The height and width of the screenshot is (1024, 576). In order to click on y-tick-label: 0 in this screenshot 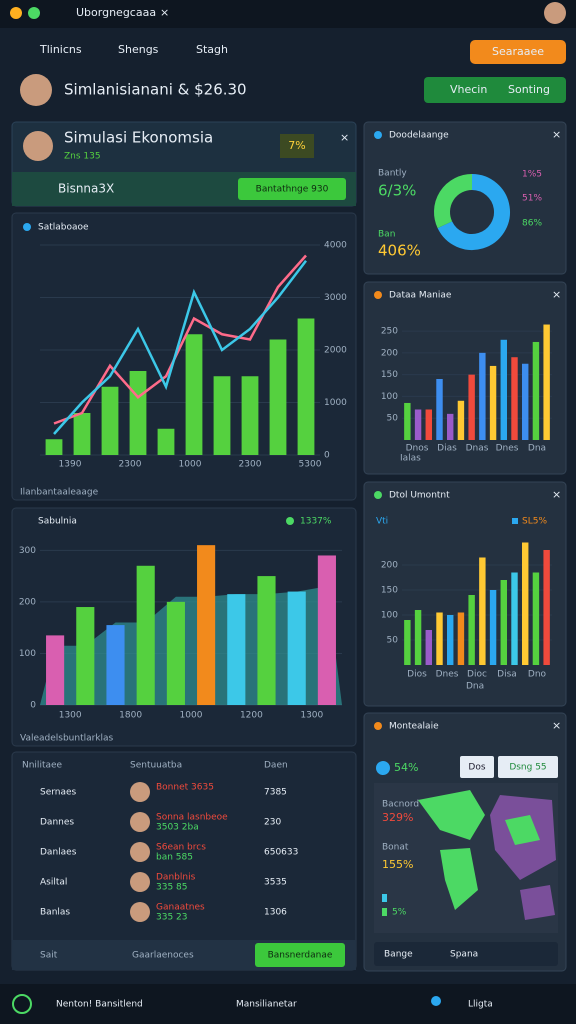, I will do `click(33, 706)`.